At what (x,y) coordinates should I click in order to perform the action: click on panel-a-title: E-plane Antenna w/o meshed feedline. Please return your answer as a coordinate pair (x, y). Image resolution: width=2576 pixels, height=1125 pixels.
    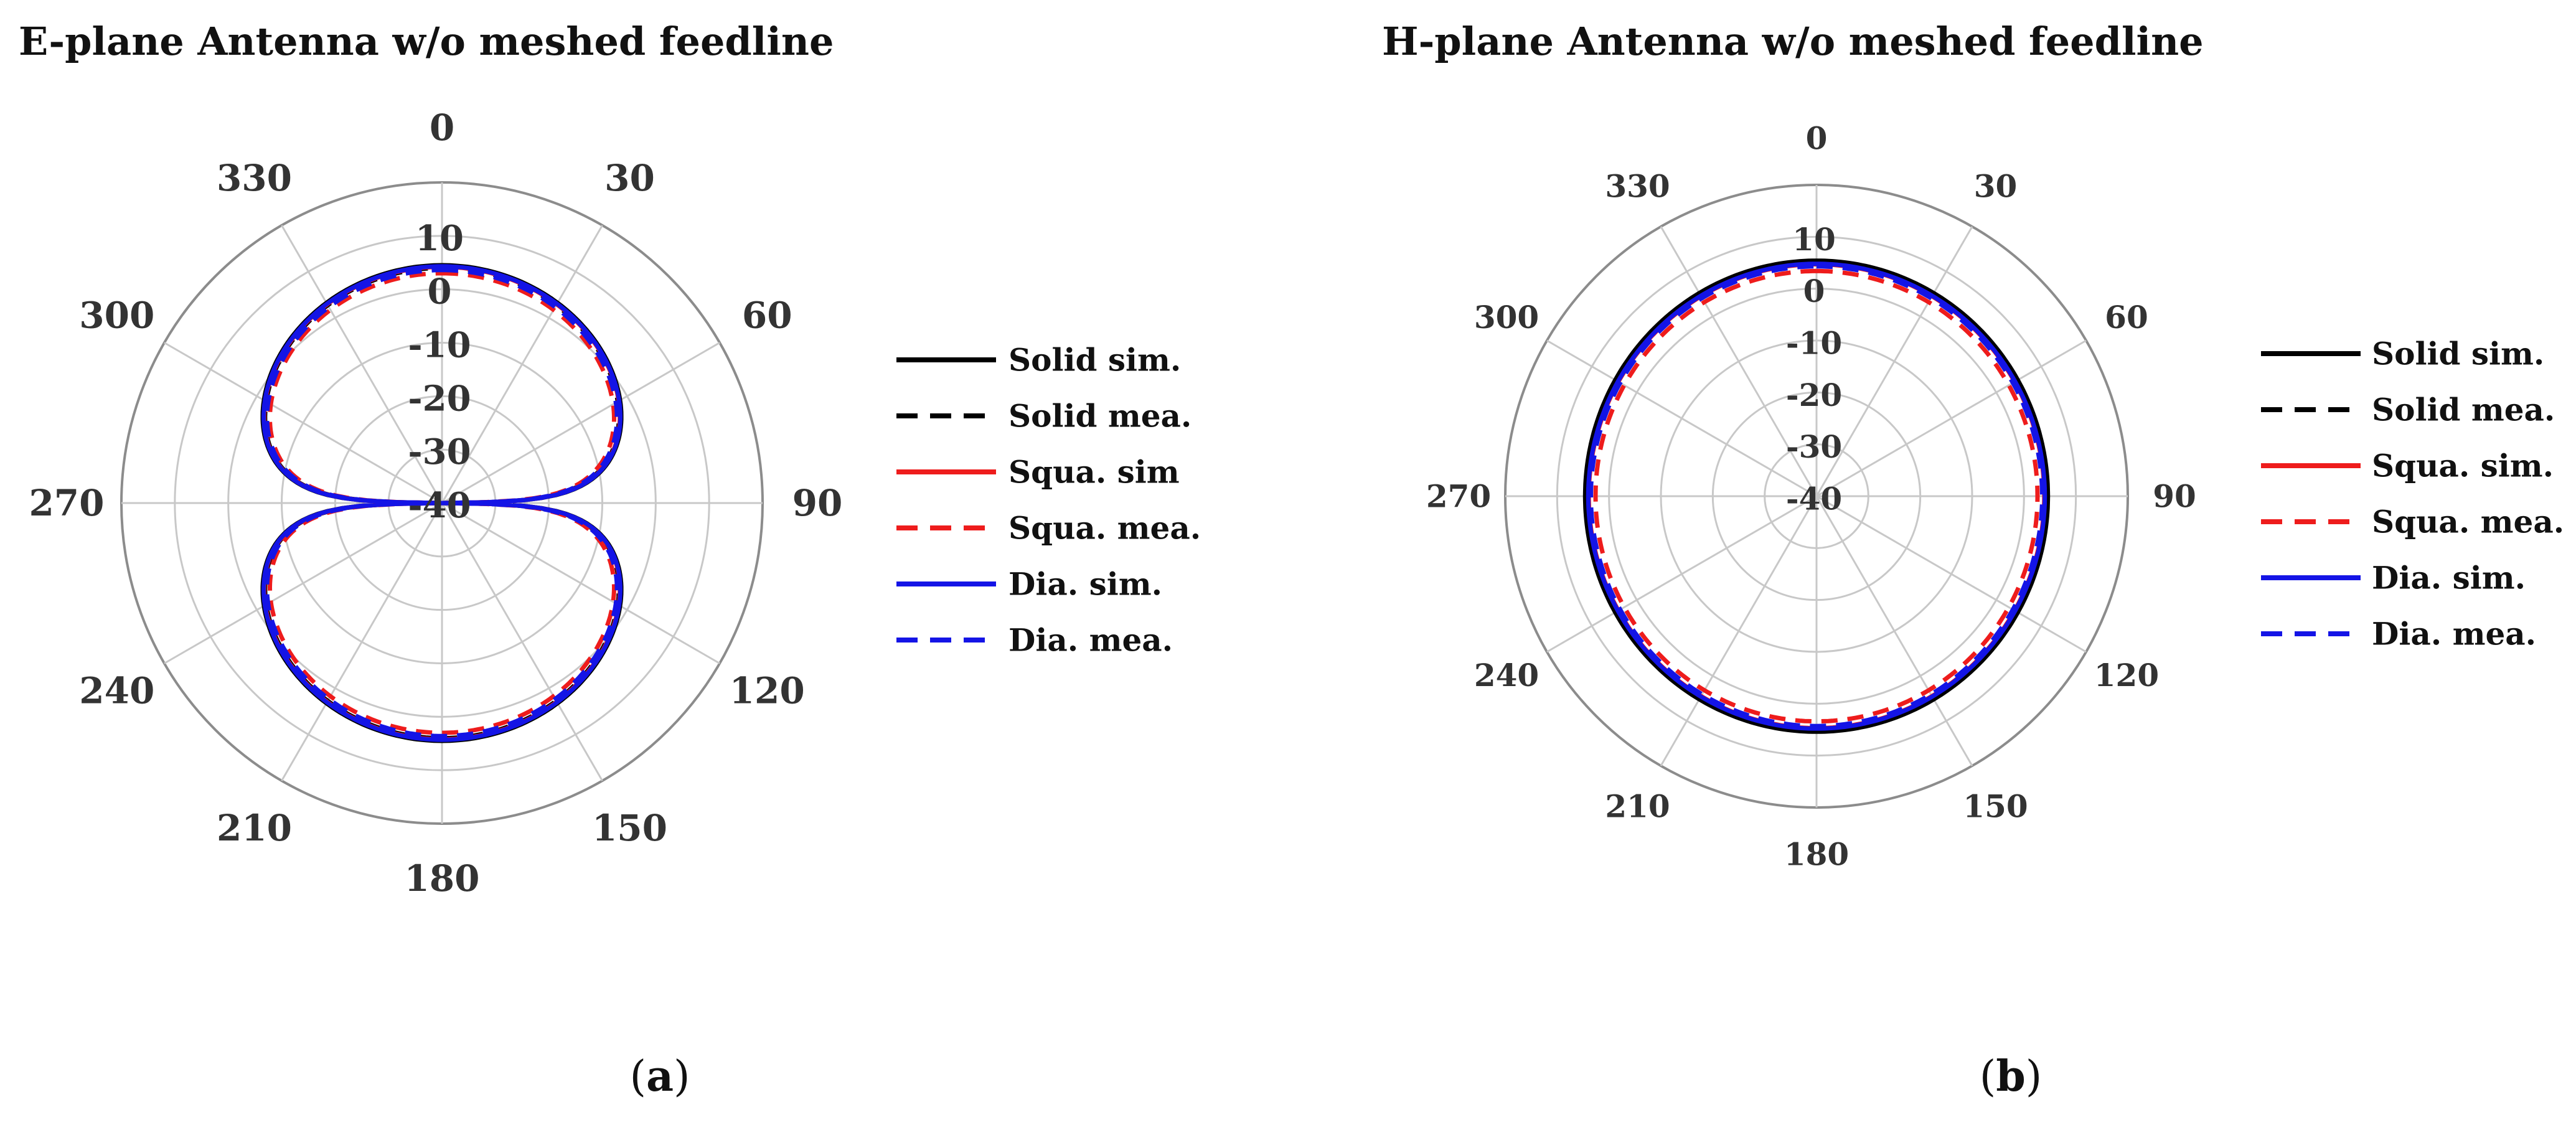
    Looking at the image, I should click on (426, 41).